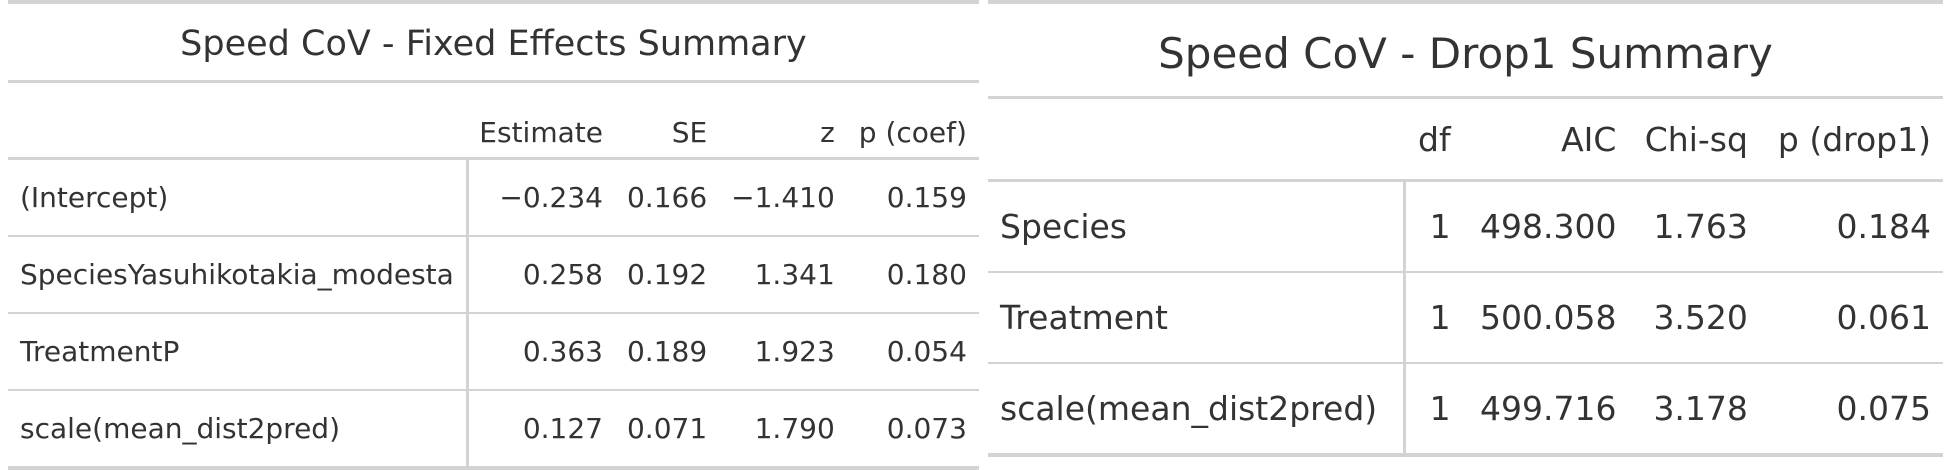 The width and height of the screenshot is (1951, 470). What do you see at coordinates (667, 274) in the screenshot?
I see `se-cell: 0.192` at bounding box center [667, 274].